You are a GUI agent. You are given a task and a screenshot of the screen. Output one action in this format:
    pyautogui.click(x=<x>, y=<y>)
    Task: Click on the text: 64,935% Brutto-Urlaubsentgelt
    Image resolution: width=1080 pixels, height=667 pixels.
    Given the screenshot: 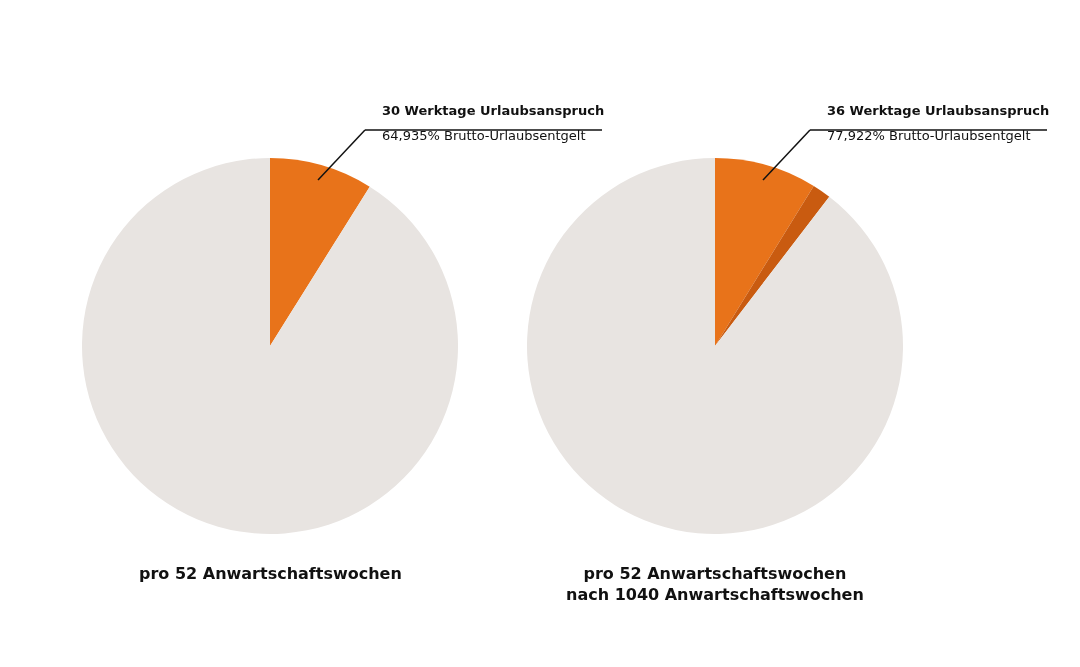 What is the action you would take?
    pyautogui.click(x=484, y=135)
    